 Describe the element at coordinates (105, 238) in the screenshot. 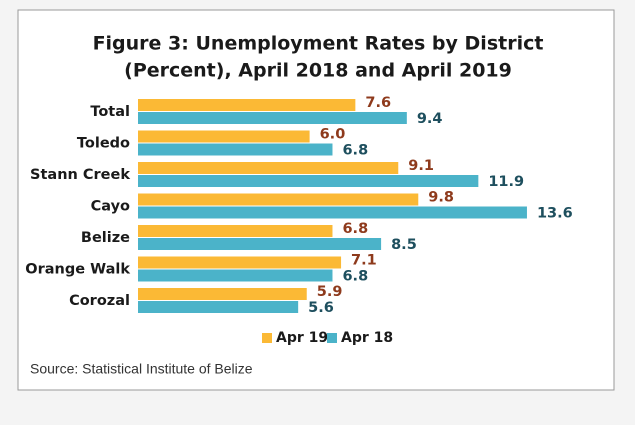

I see `y-tick-label: Belize` at that location.